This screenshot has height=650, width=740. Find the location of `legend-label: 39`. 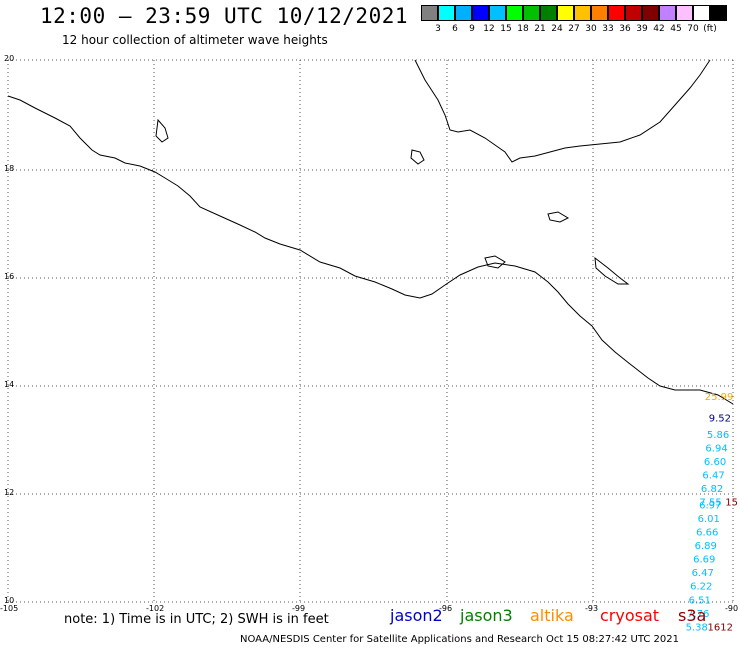

legend-label: 39 is located at coordinates (642, 29).